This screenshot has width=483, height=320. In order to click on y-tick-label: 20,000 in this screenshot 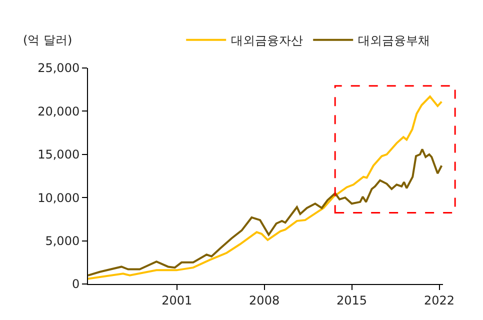, I will do `click(59, 111)`.